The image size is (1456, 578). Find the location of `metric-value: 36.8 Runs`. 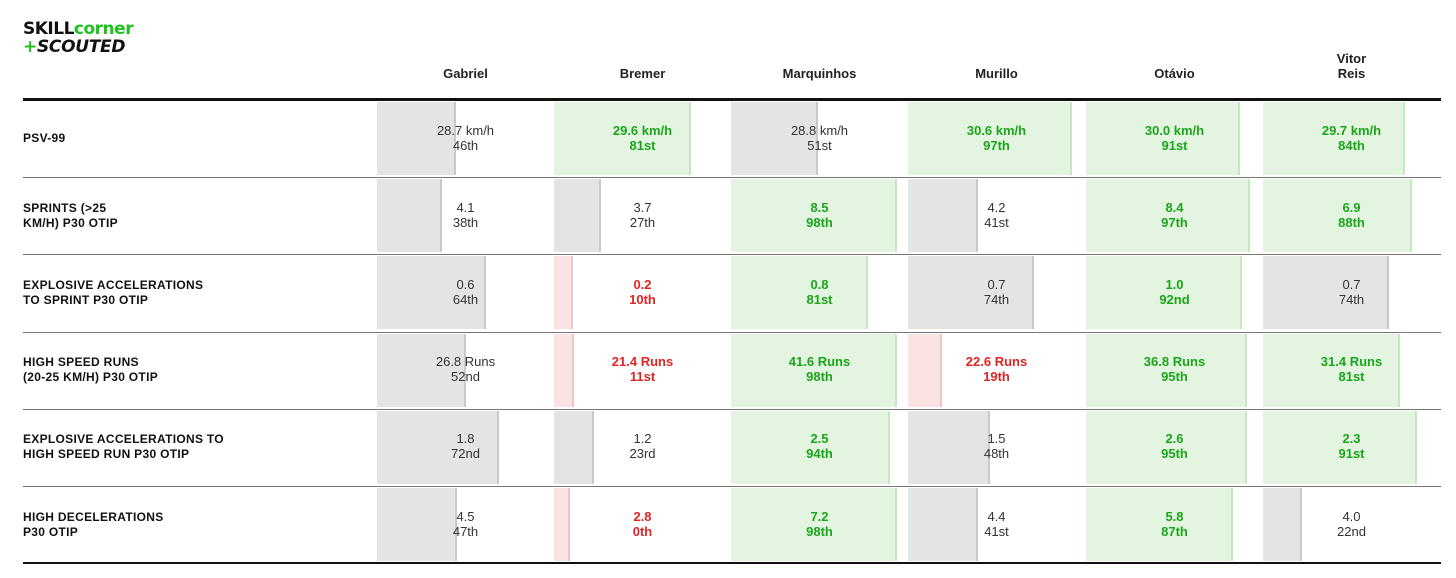

metric-value: 36.8 Runs is located at coordinates (1174, 361).